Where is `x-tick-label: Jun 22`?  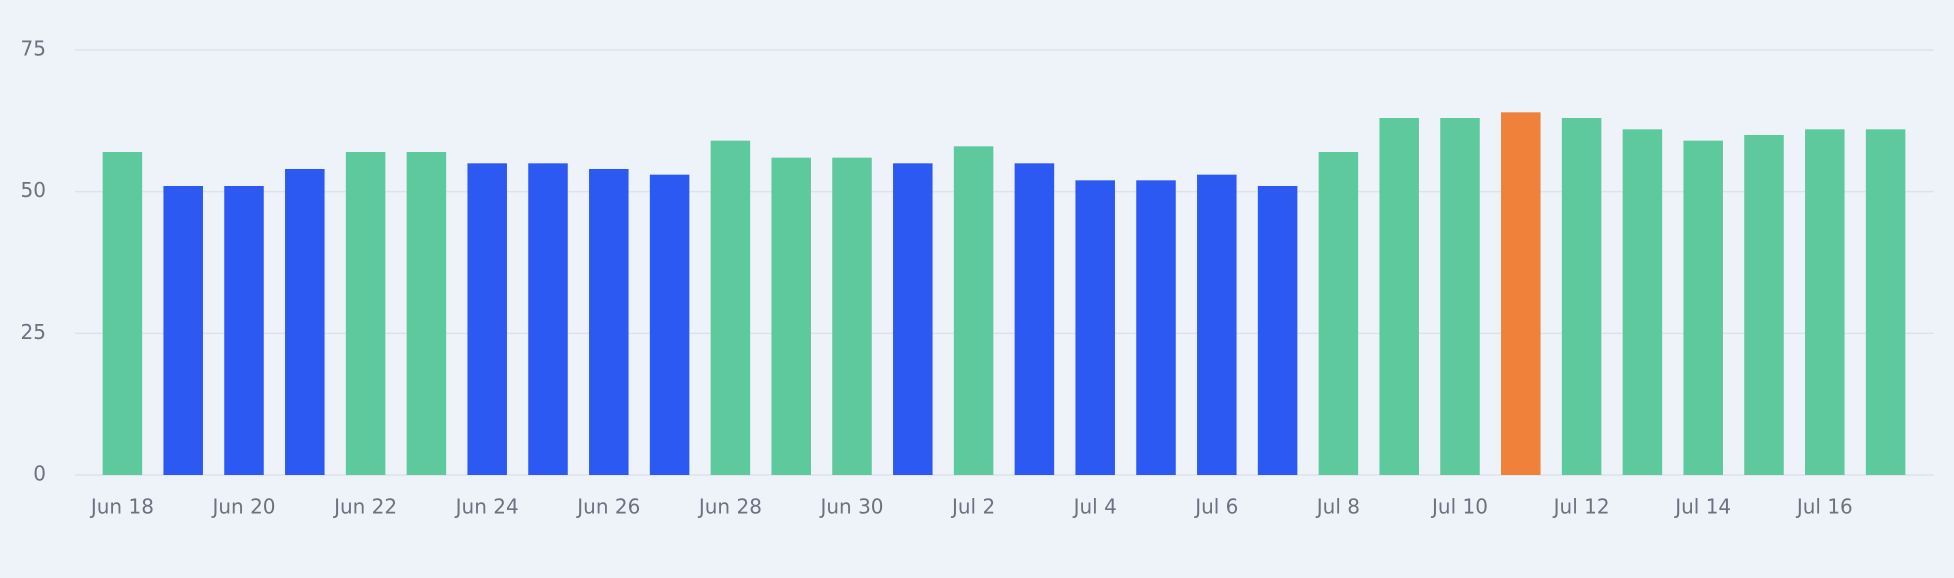
x-tick-label: Jun 22 is located at coordinates (364, 507).